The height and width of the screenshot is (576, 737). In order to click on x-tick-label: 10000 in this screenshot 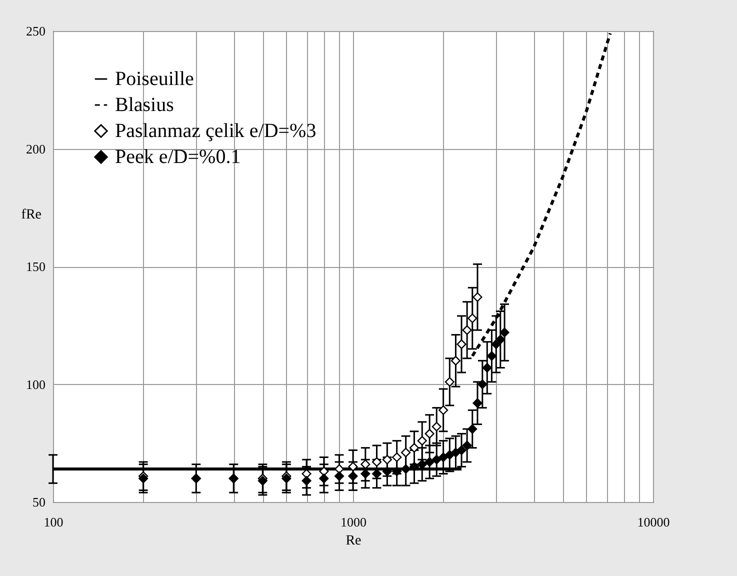, I will do `click(653, 522)`.